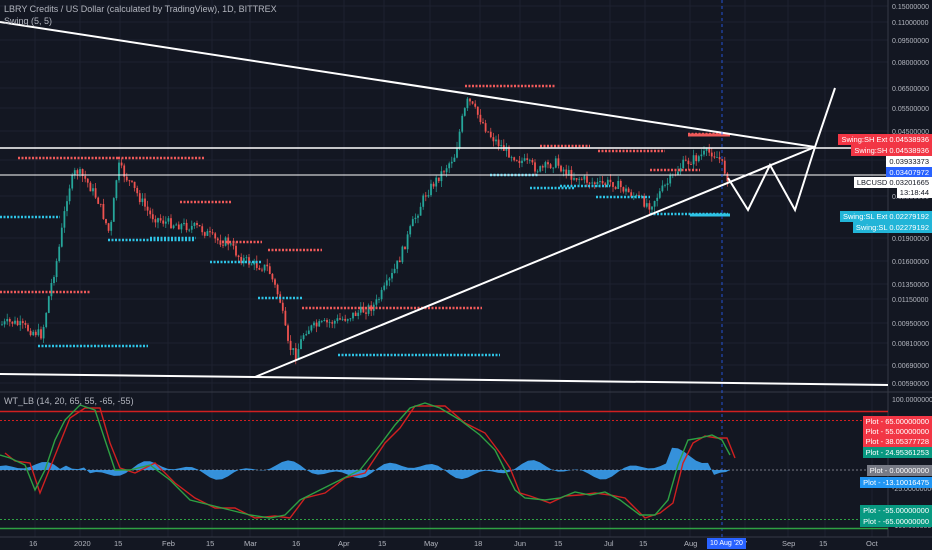 The height and width of the screenshot is (550, 932). What do you see at coordinates (726, 543) in the screenshot?
I see `time-cursor-label: 10 Aug '20` at bounding box center [726, 543].